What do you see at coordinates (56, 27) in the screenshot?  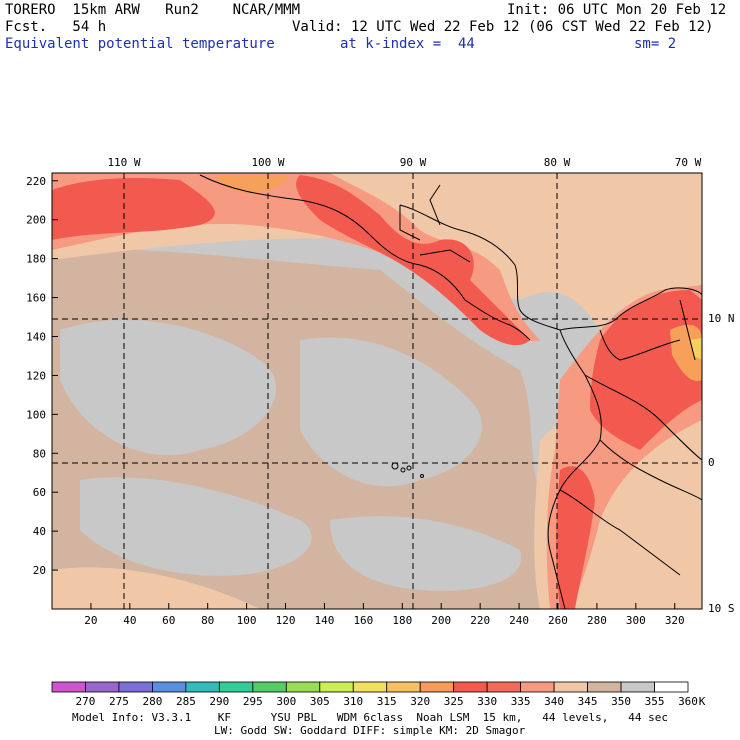 I see `forecast-hour: Fcst. 54 h` at bounding box center [56, 27].